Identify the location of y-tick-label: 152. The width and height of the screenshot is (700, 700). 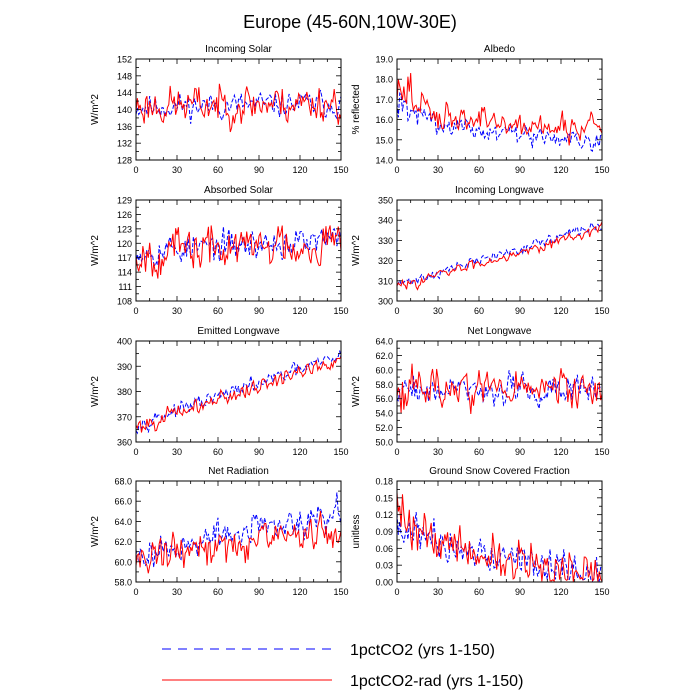
(124, 60).